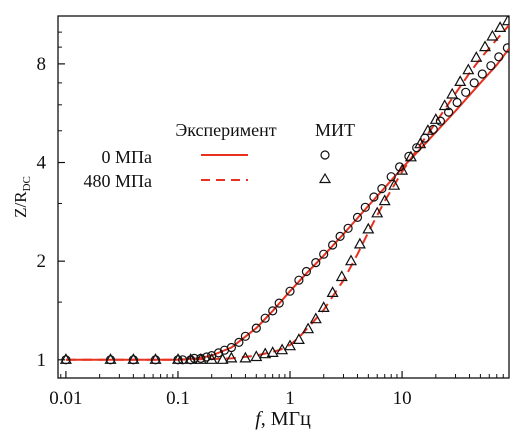  What do you see at coordinates (178, 398) in the screenshot?
I see `x-tick-label: 0.1` at bounding box center [178, 398].